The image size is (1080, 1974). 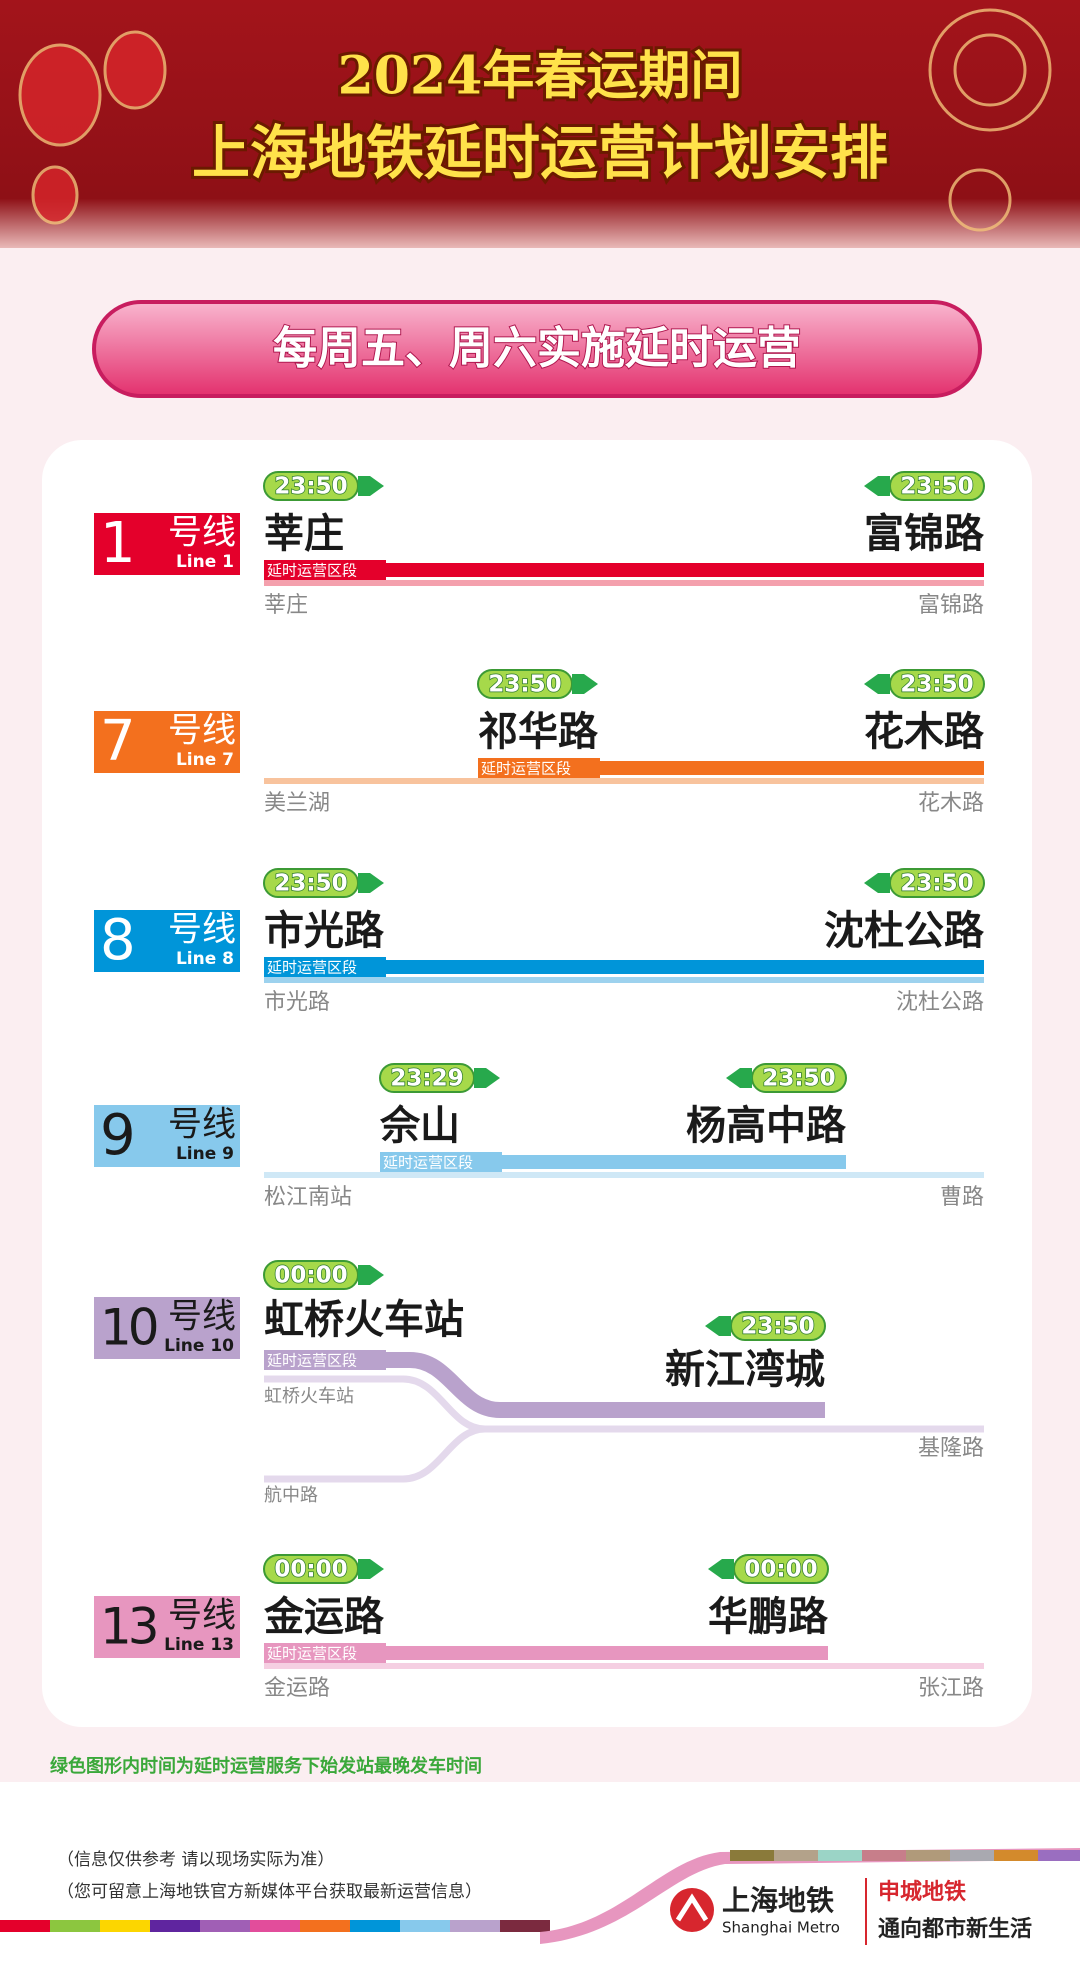 What do you see at coordinates (199, 1645) in the screenshot?
I see `badge-english: Line 13` at bounding box center [199, 1645].